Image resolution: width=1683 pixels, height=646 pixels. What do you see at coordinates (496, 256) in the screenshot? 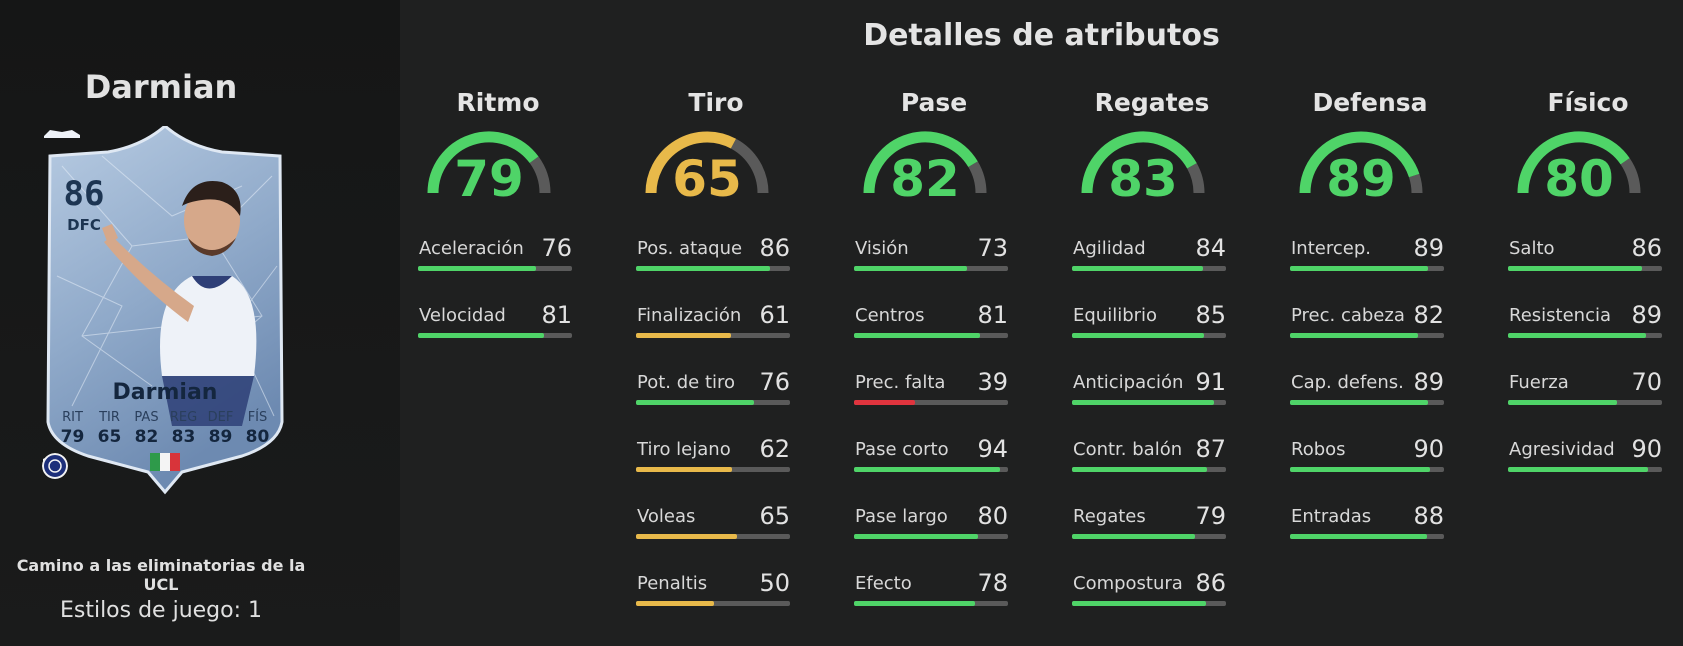
I see `attribute-row: Aceleración 76` at bounding box center [496, 256].